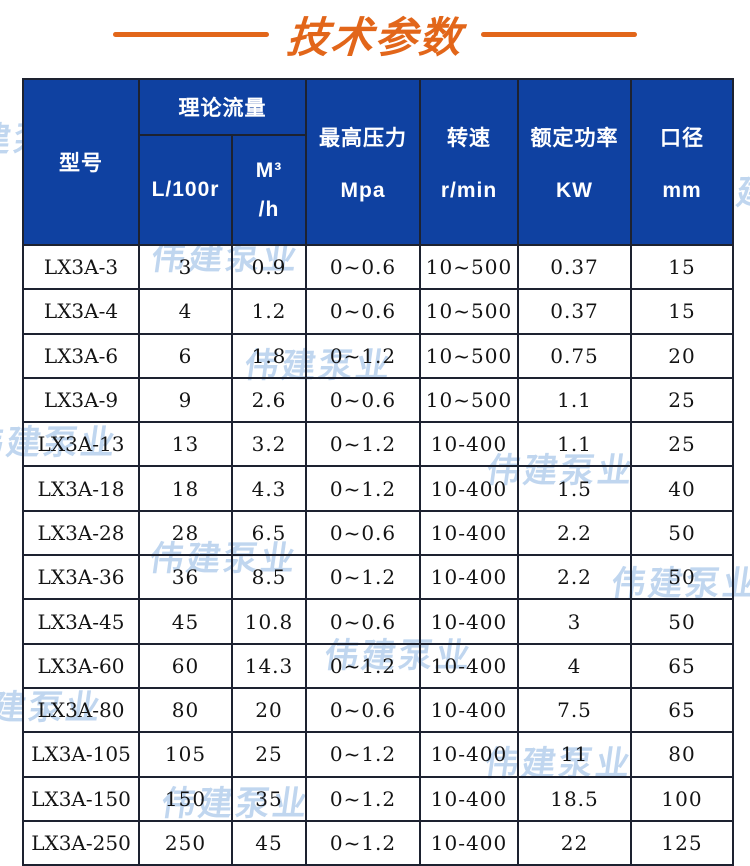 The width and height of the screenshot is (750, 866). What do you see at coordinates (185, 842) in the screenshot?
I see `cell-l100r: 250` at bounding box center [185, 842].